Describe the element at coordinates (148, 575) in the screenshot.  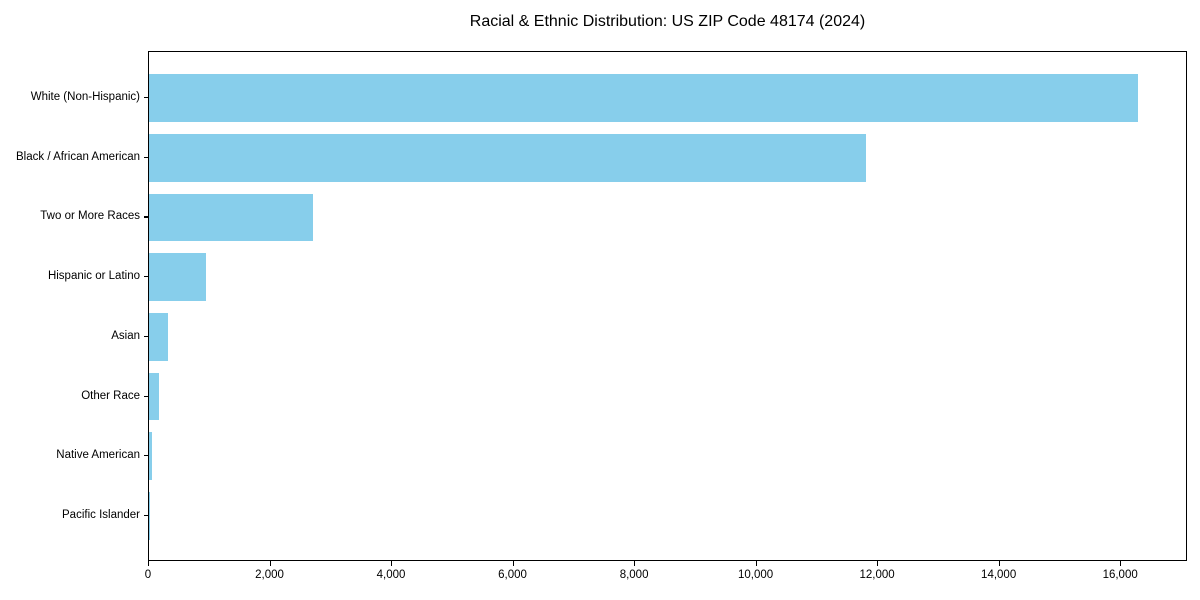
I see `x-tick-label: 0` at that location.